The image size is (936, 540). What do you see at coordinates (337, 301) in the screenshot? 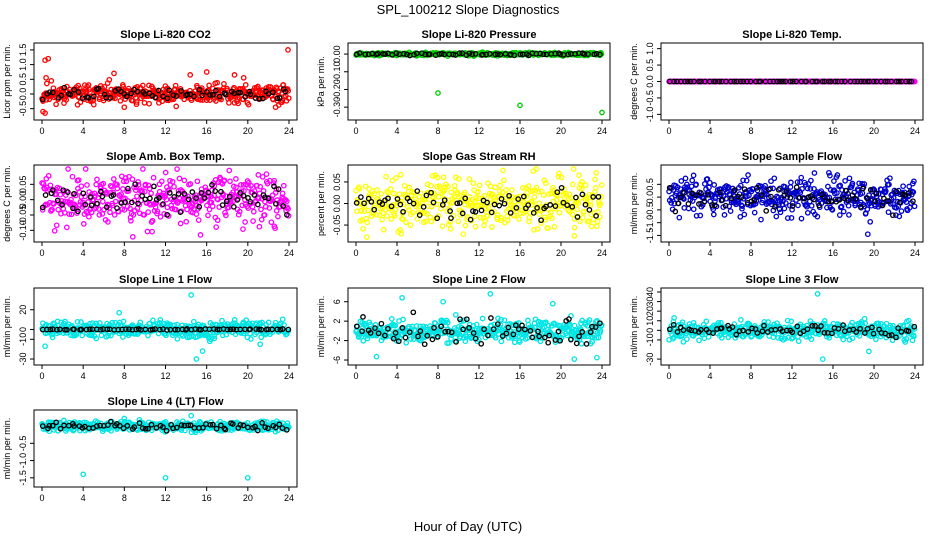
I see `y-tick-label: 6` at bounding box center [337, 301].